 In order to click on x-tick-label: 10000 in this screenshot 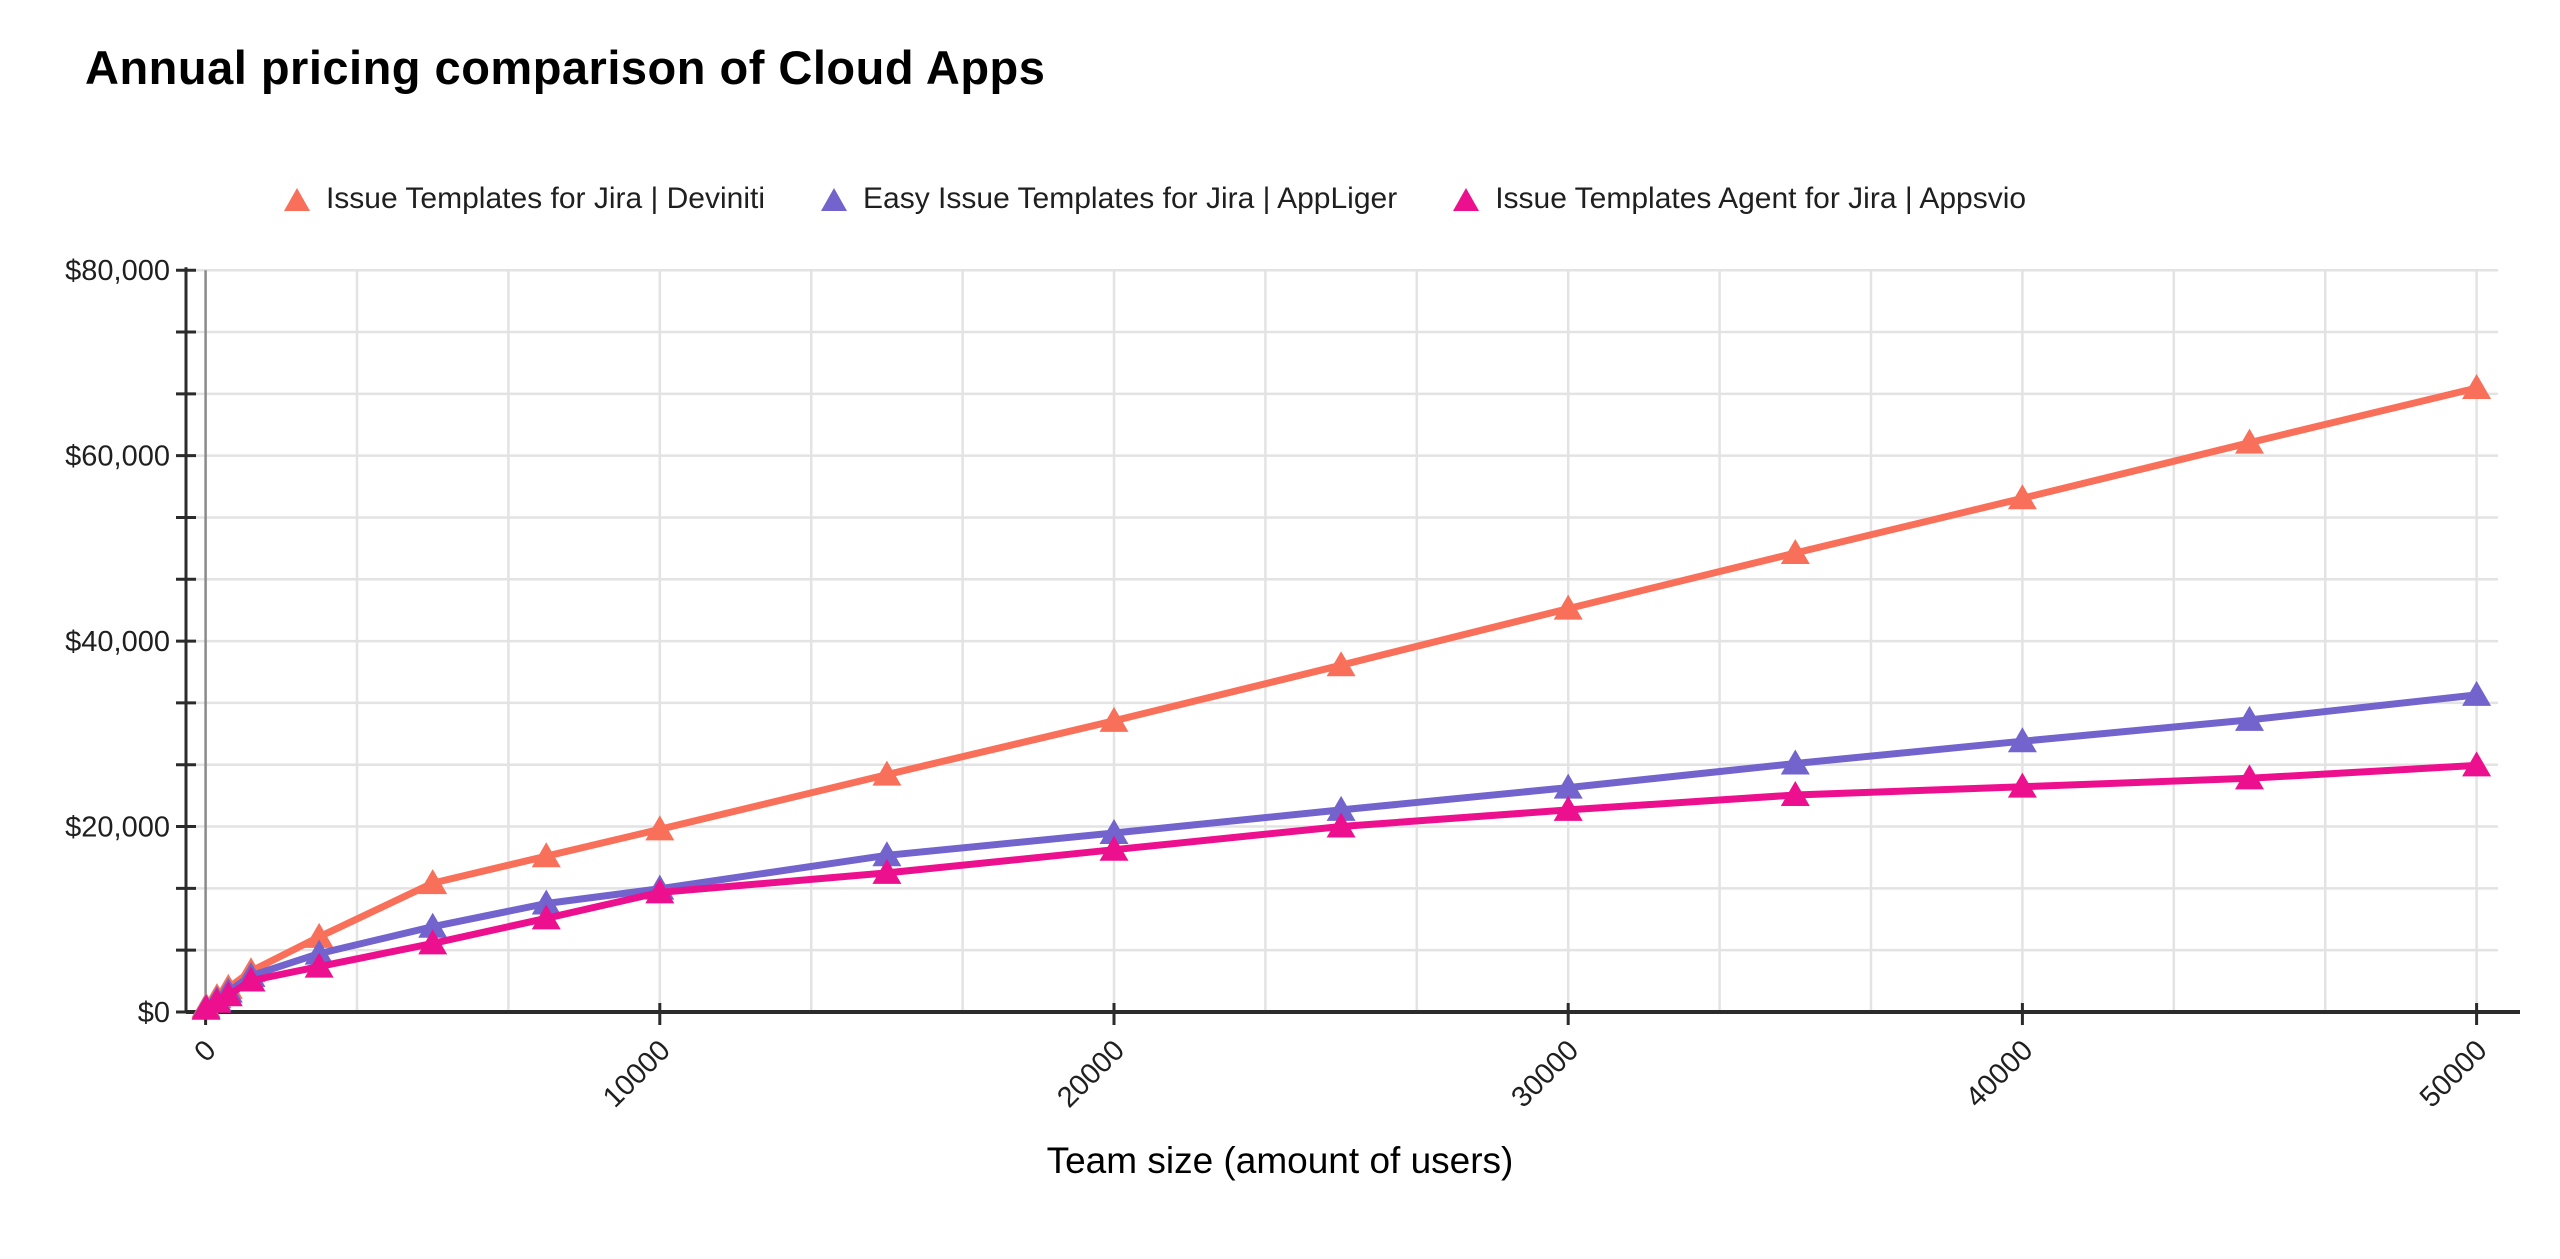, I will do `click(637, 1074)`.